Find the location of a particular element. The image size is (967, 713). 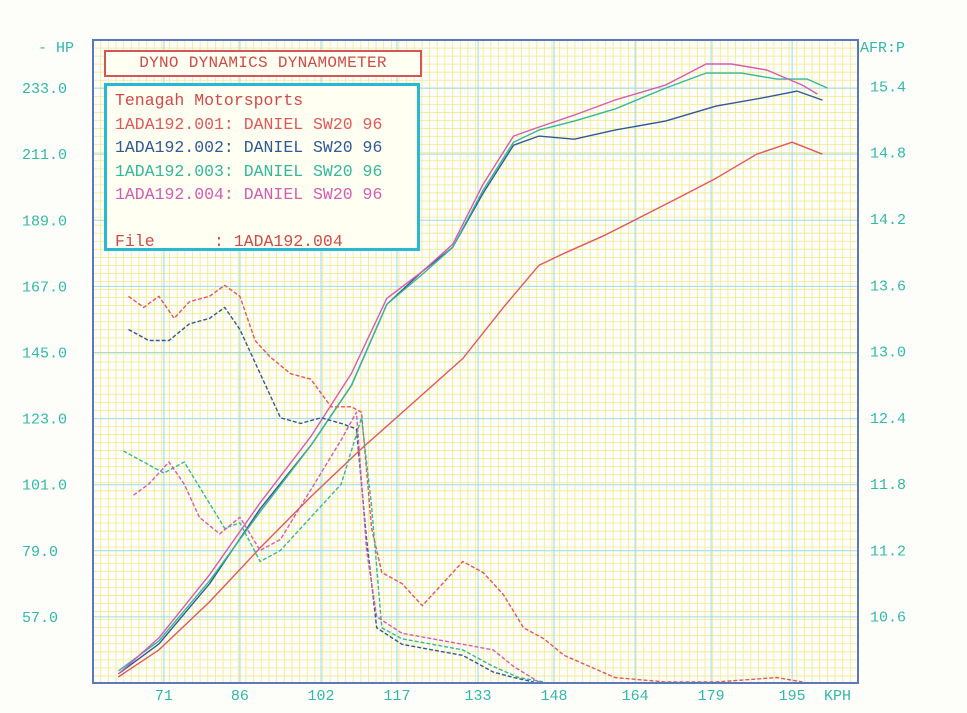

legend-run-4: 1ADA192.004: DANIEL SW20 96 is located at coordinates (249, 194).